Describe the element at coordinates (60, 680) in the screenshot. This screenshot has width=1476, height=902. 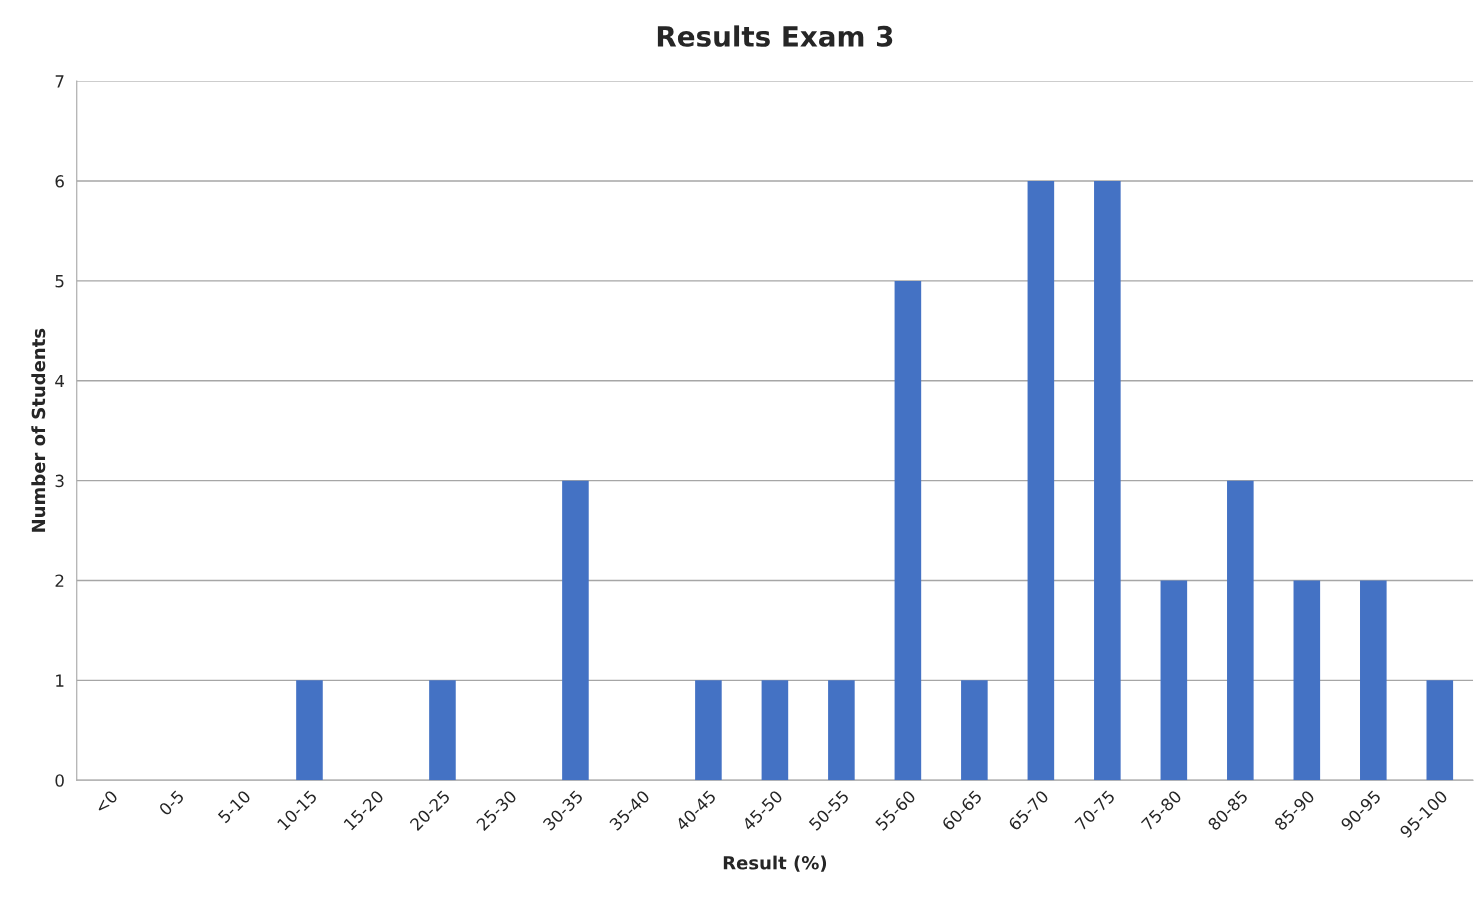
I see `y-tick-label: 1` at that location.